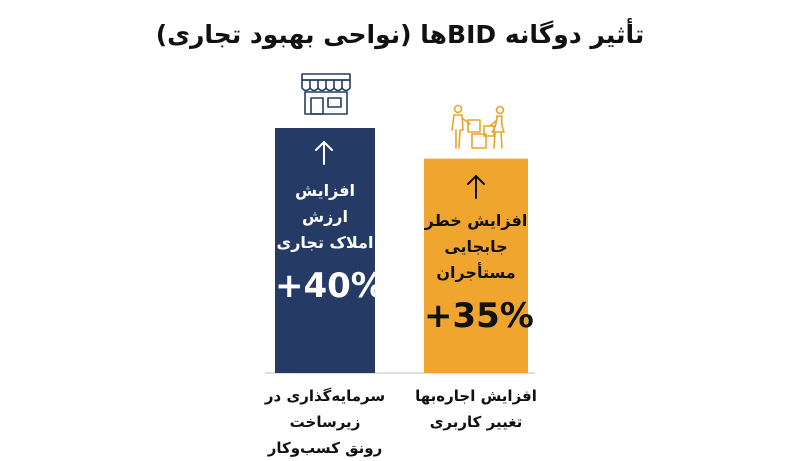 This screenshot has width=800, height=461. I want to click on bar-2-content: افزایش خطر جابجایی مستأجران +35%, so click(479, 272).